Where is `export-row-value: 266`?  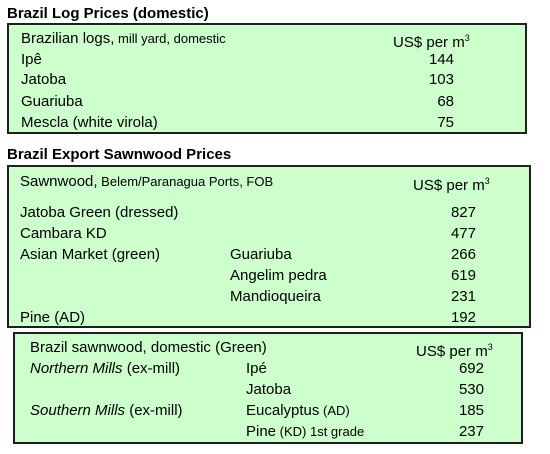
export-row-value: 266 is located at coordinates (463, 254).